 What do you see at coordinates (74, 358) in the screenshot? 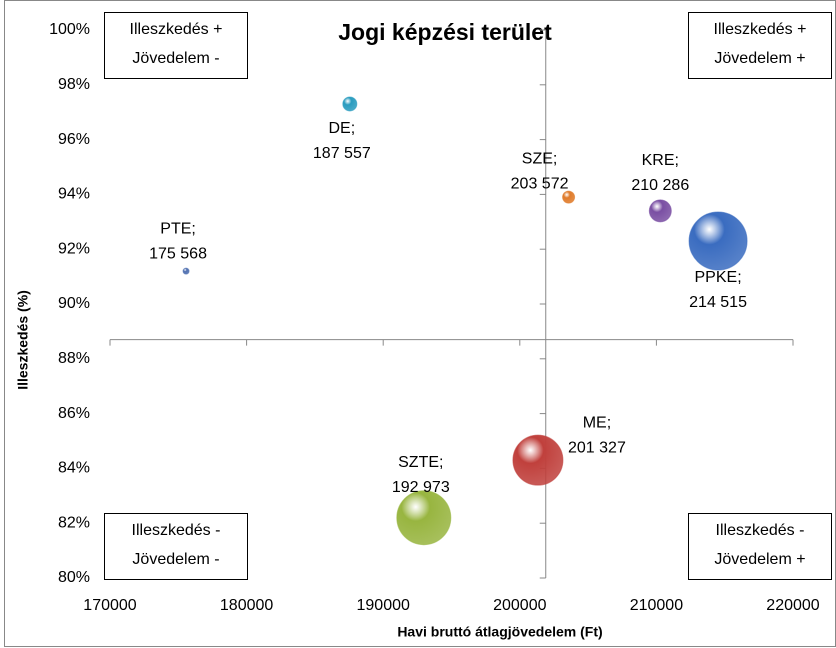
I see `y-tick-label: 88%` at bounding box center [74, 358].